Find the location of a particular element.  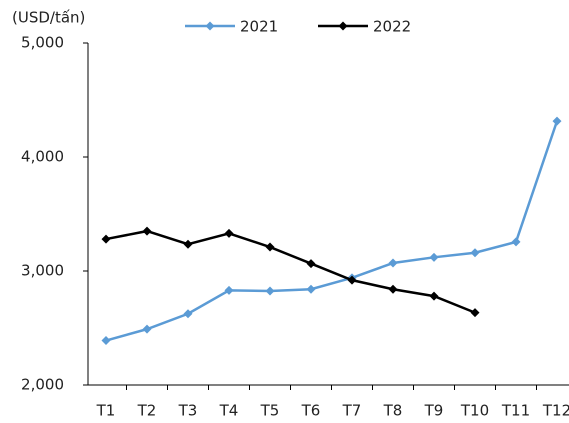

x-tick-label: T1 is located at coordinates (106, 411).